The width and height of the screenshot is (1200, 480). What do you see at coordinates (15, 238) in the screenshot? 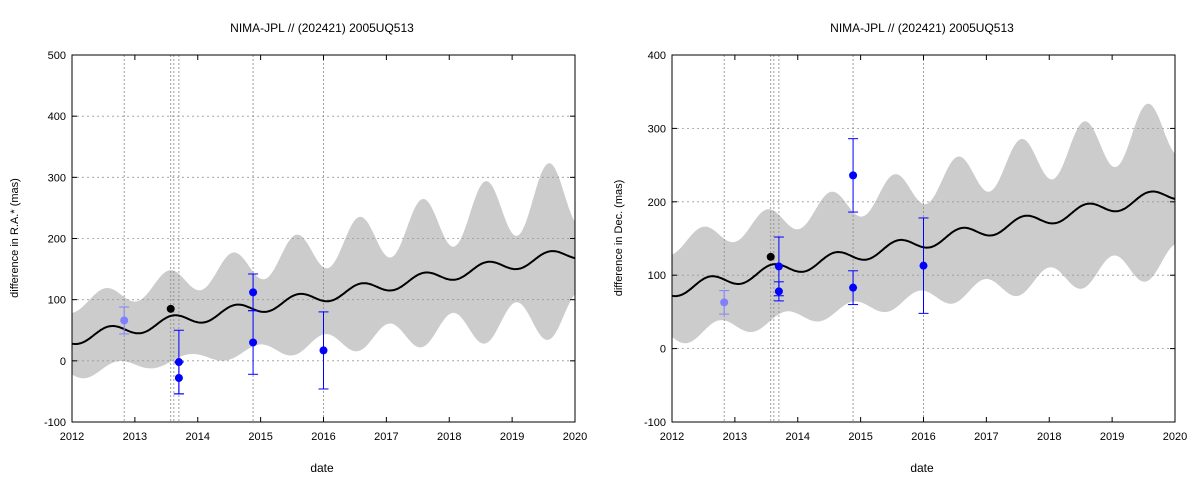
I see `y-axis-label: difference in R.A.* (mas)` at bounding box center [15, 238].